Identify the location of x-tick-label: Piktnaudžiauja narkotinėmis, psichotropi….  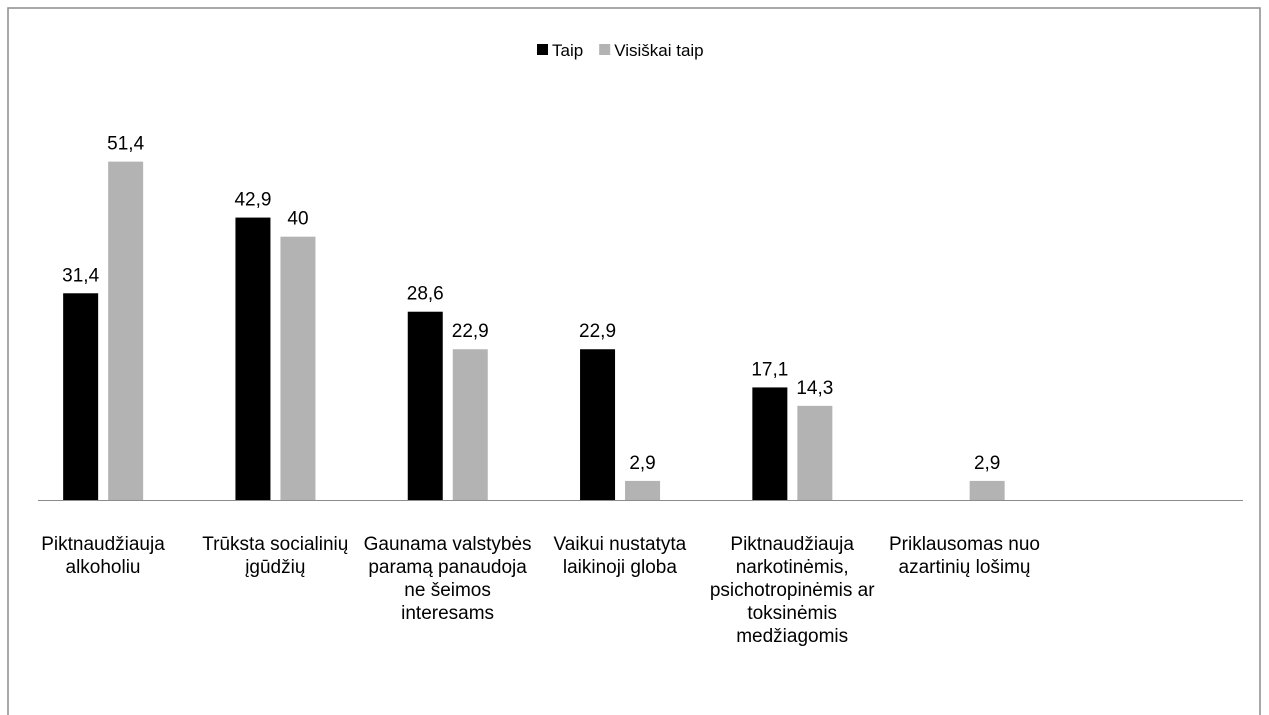
(792, 590).